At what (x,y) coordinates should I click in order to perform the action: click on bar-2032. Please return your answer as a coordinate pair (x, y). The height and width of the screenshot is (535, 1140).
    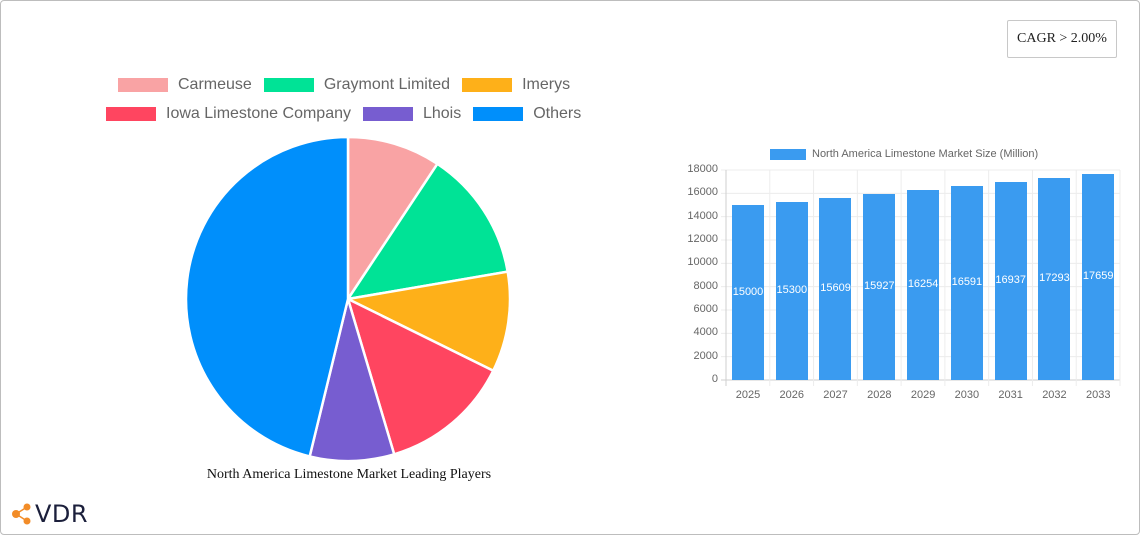
    Looking at the image, I should click on (1054, 279).